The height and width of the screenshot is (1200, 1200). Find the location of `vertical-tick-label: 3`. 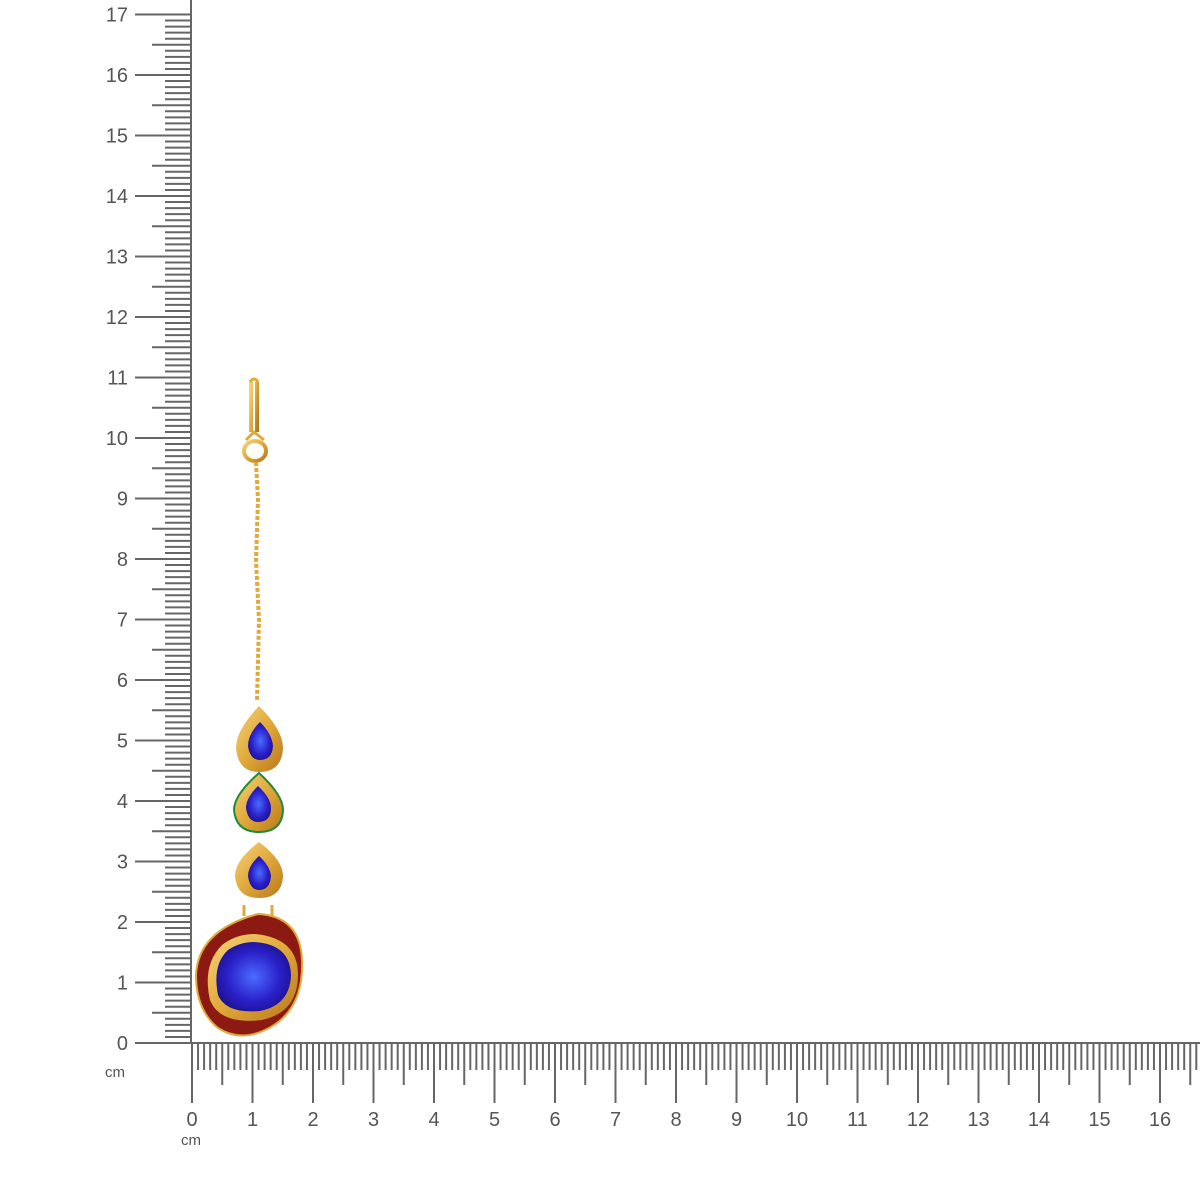

vertical-tick-label: 3 is located at coordinates (122, 863).